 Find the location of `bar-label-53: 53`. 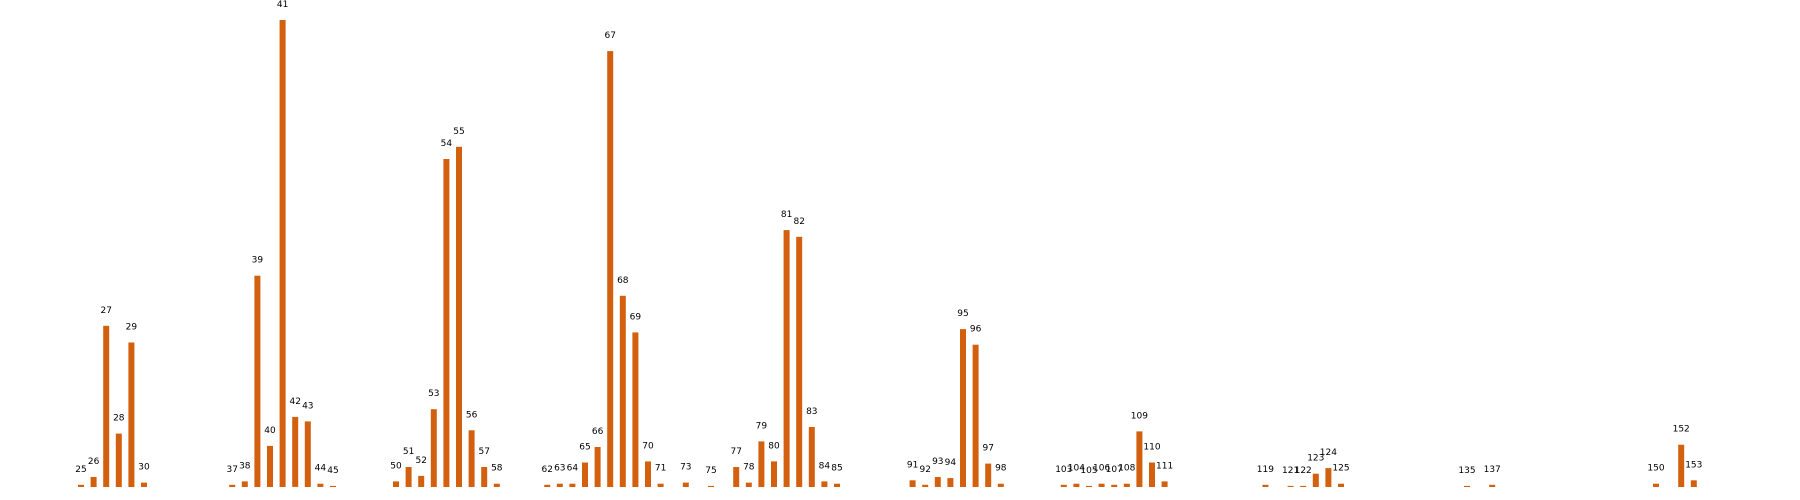

bar-label-53: 53 is located at coordinates (433, 394).